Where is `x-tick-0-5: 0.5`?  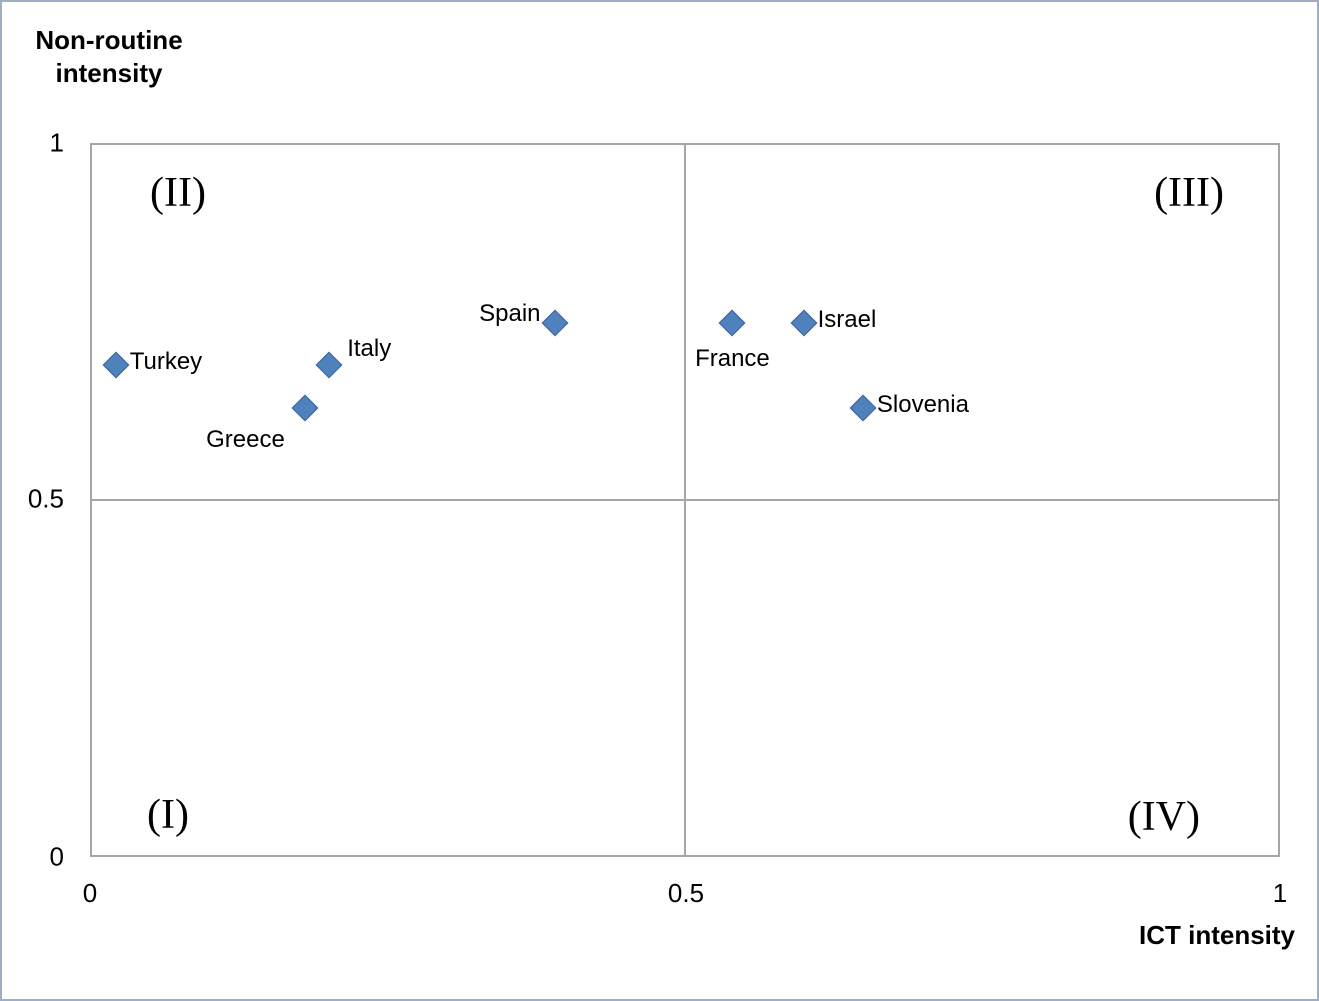
x-tick-0-5: 0.5 is located at coordinates (686, 893).